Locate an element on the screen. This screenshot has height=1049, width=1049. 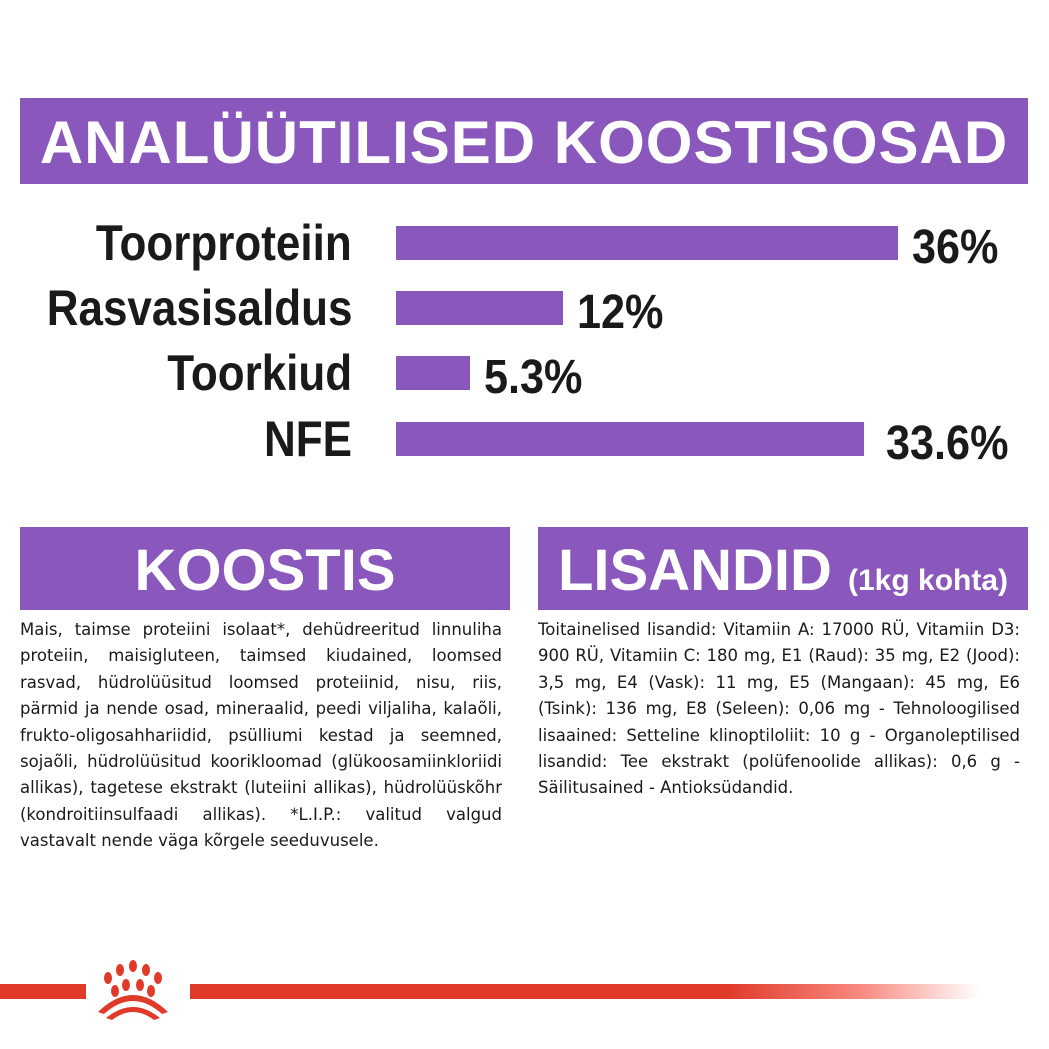
chart-row: Toorproteiin 36% is located at coordinates (524, 243).